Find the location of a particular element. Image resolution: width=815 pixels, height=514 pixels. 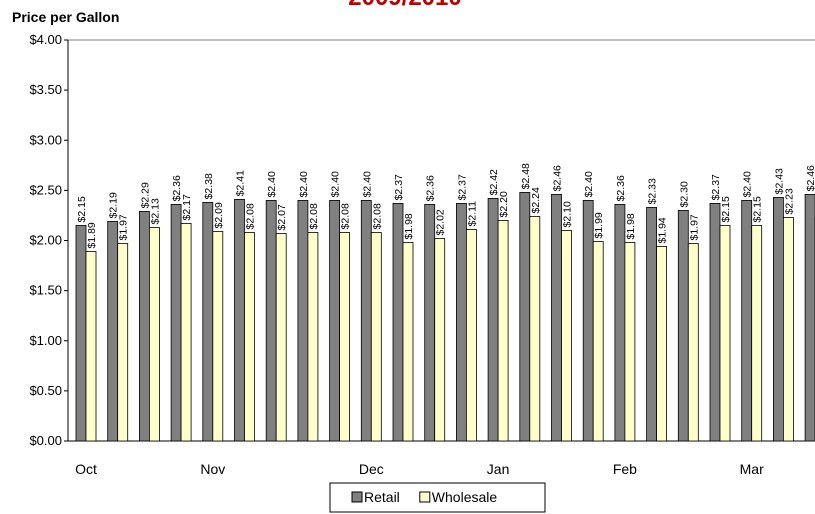

data-label: $2.10 is located at coordinates (568, 214).